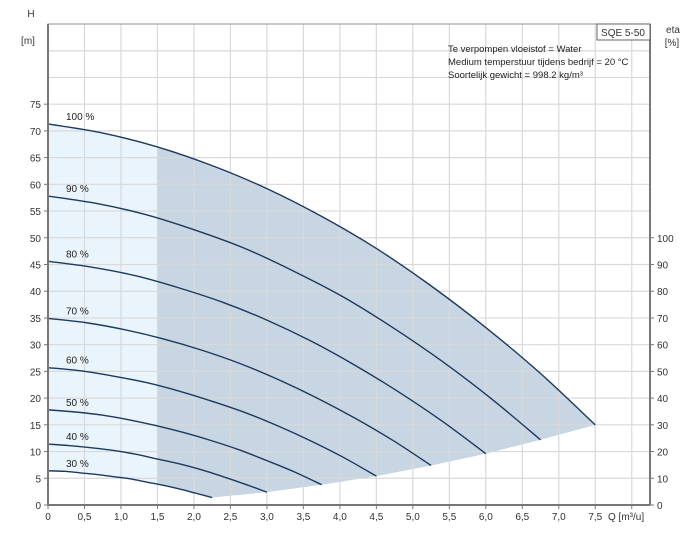 The image size is (692, 541). What do you see at coordinates (36, 372) in the screenshot?
I see `y-tick-label: 25` at bounding box center [36, 372].